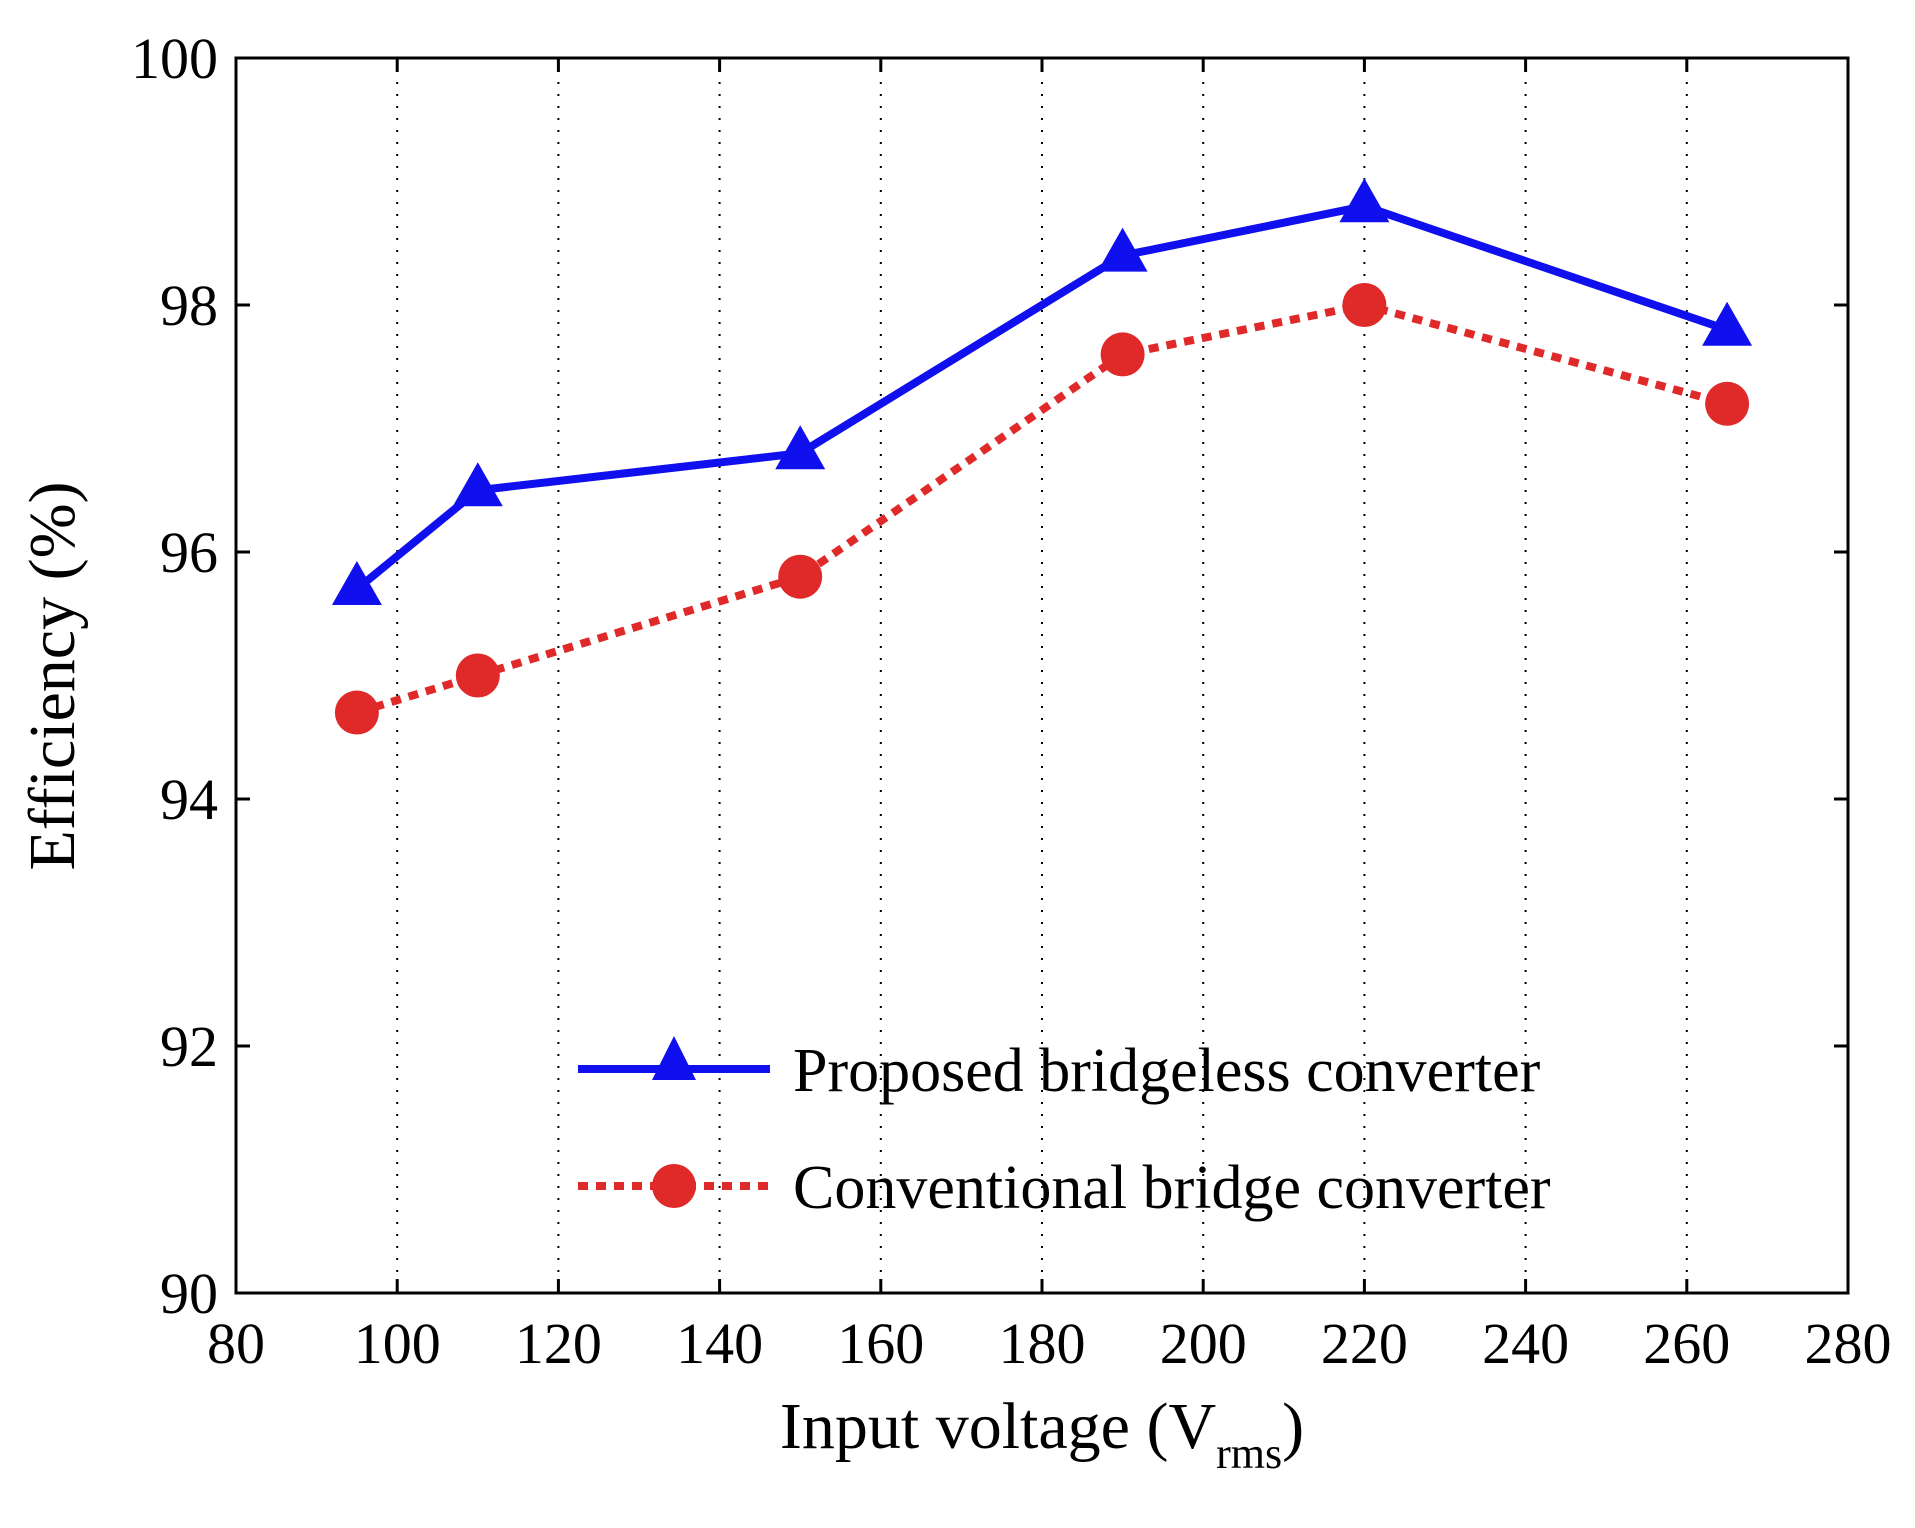 The height and width of the screenshot is (1528, 1915). What do you see at coordinates (1848, 1343) in the screenshot?
I see `x-tick-label-280: 280` at bounding box center [1848, 1343].